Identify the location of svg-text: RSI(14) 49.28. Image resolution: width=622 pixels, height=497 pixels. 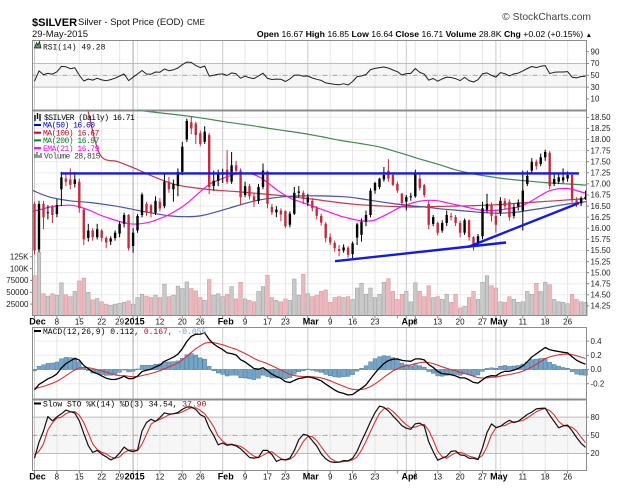
(74, 48).